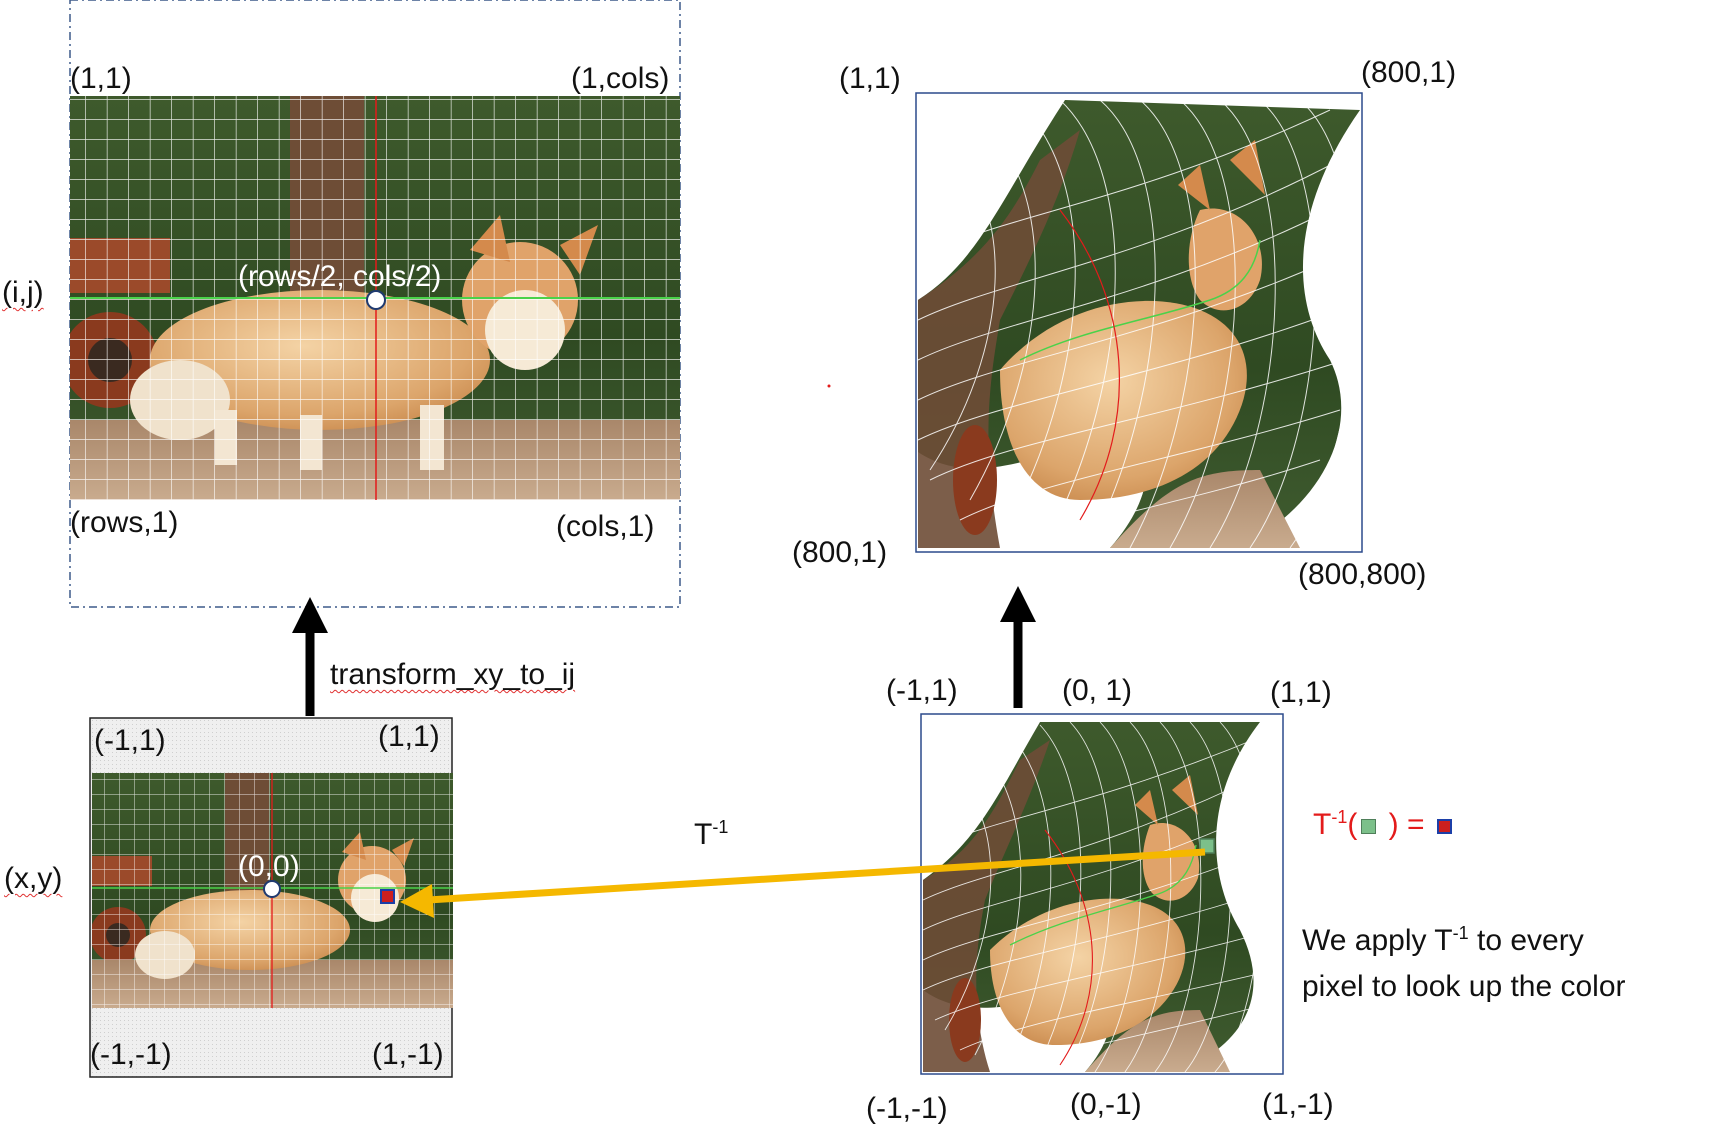  Describe the element at coordinates (408, 1054) in the screenshot. I see `xy-bottom-right-label: (1,-1)` at that location.